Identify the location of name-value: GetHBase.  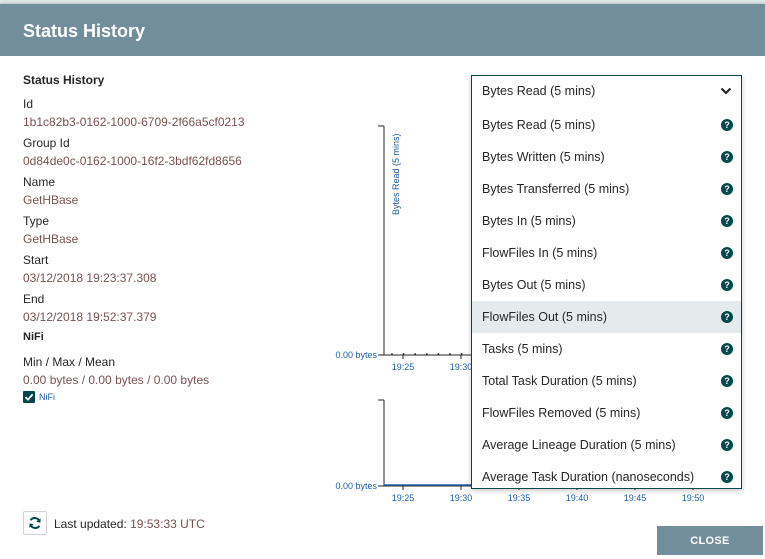
(51, 200).